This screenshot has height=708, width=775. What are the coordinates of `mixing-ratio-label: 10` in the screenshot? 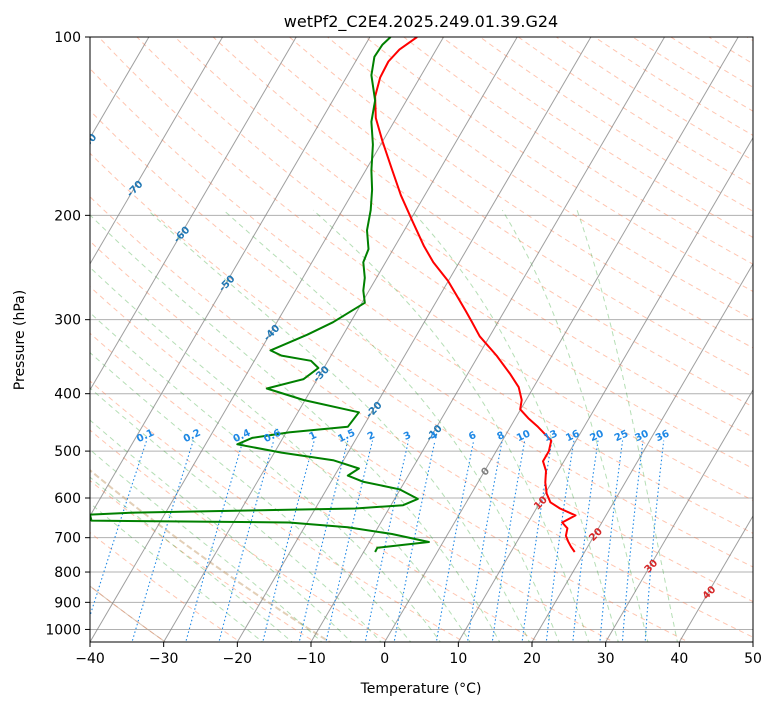 It's located at (523, 436).